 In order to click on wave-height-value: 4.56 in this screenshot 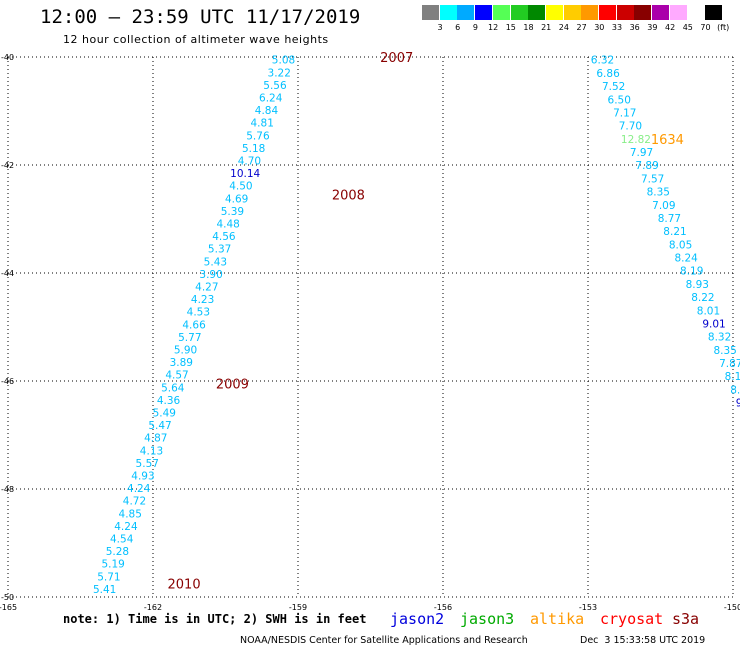, I will do `click(224, 237)`.